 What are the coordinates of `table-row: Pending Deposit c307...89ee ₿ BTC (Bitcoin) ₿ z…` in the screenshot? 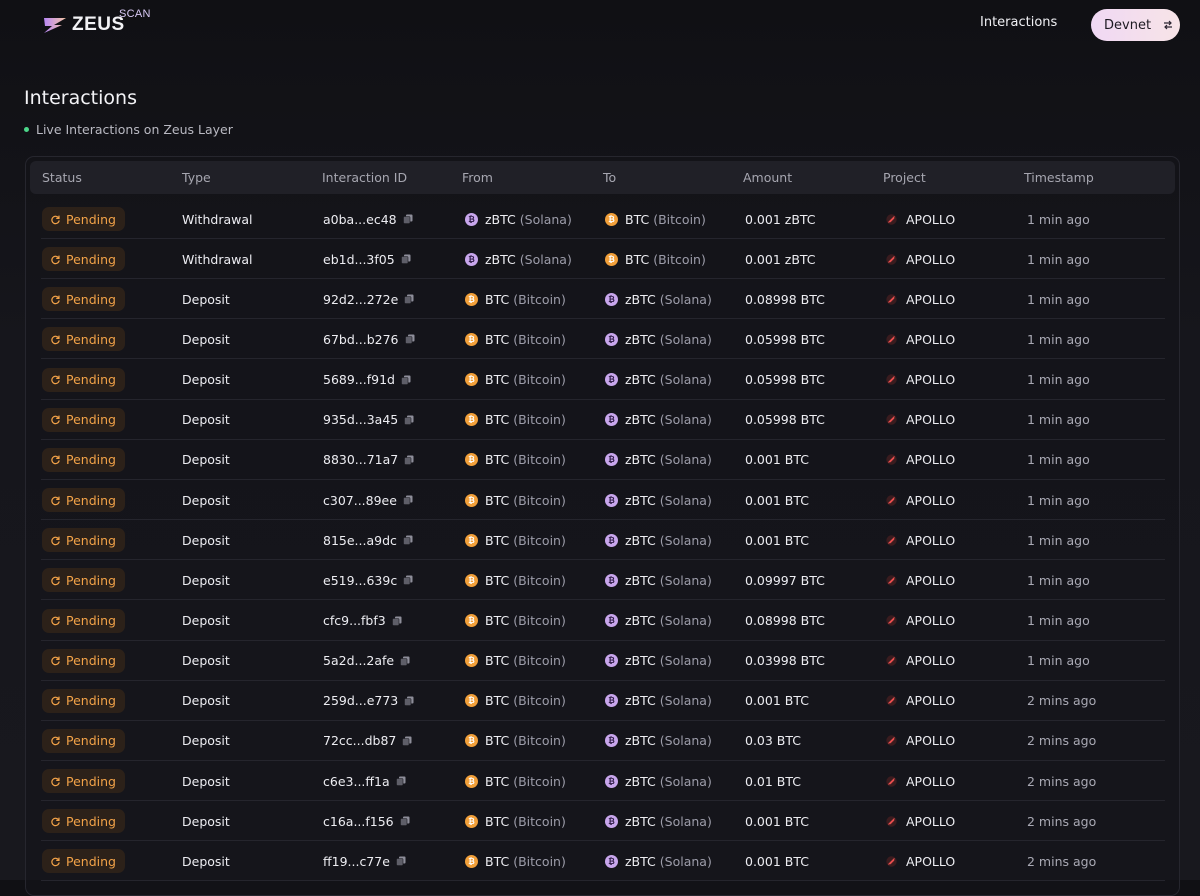 It's located at (603, 500).